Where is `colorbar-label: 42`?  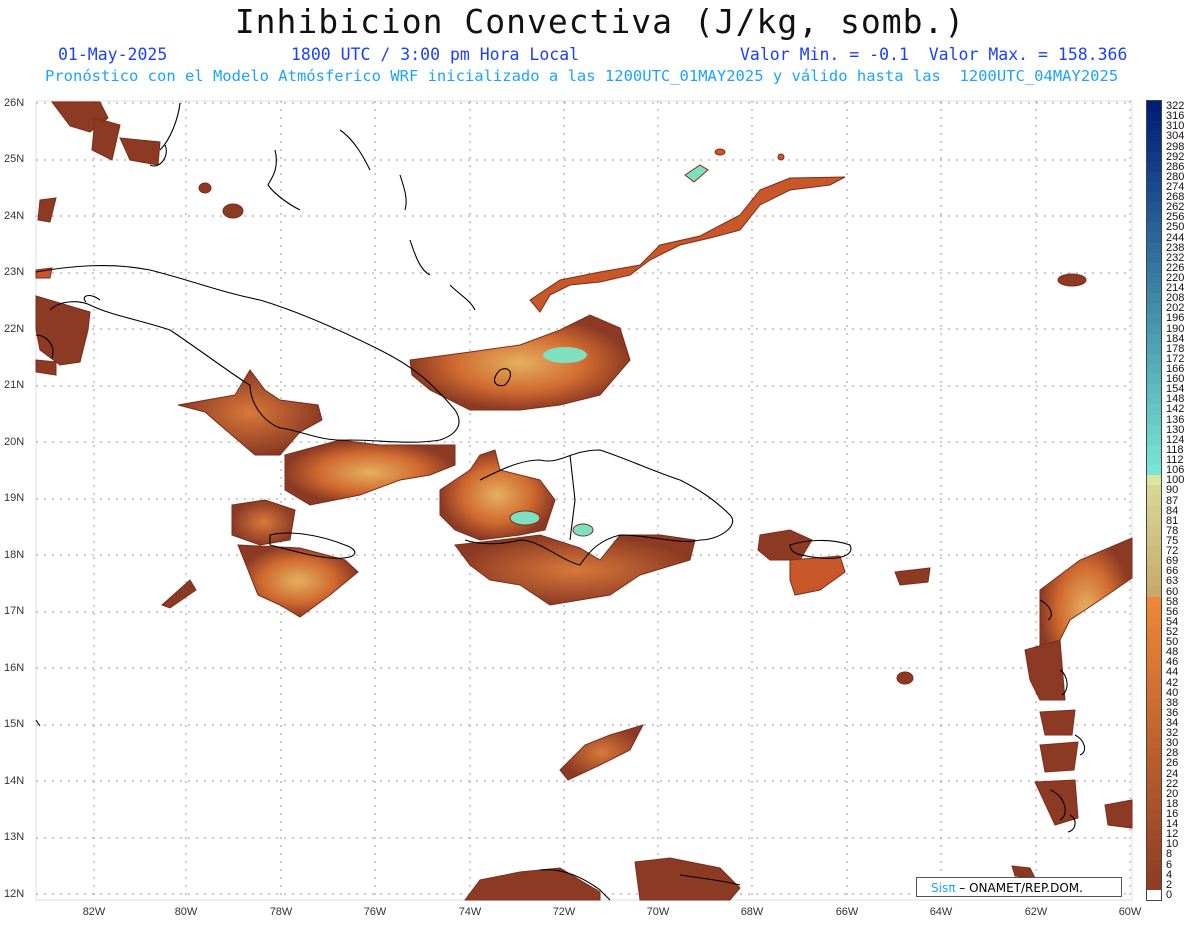 colorbar-label: 42 is located at coordinates (1172, 682).